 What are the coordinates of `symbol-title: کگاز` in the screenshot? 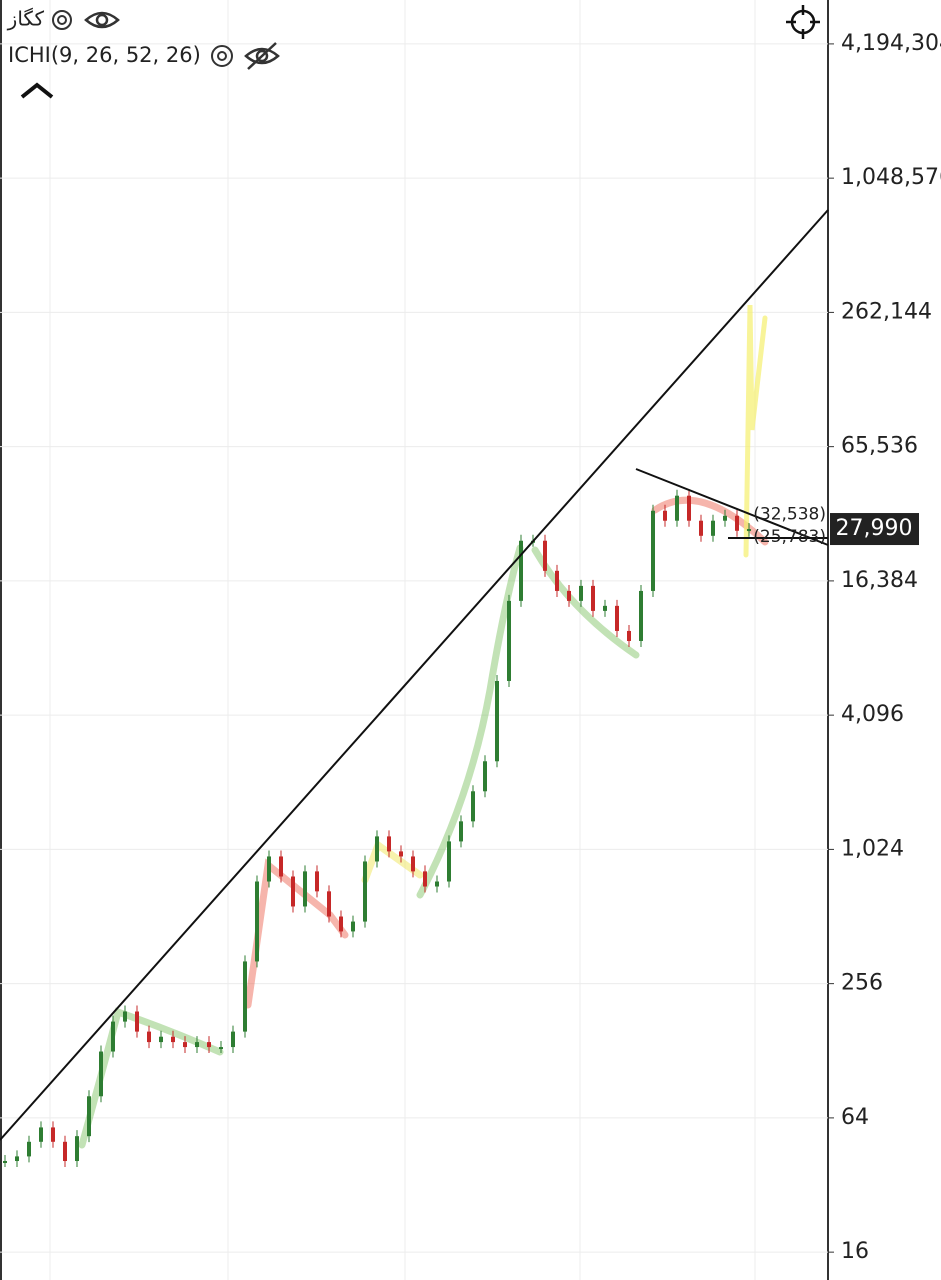 It's located at (26, 19).